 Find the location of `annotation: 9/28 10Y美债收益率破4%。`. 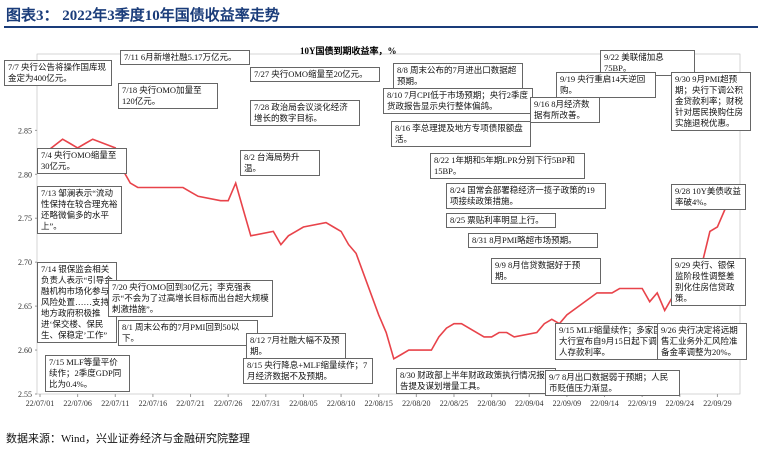

annotation: 9/28 10Y美债收益率破4%。 is located at coordinates (708, 197).